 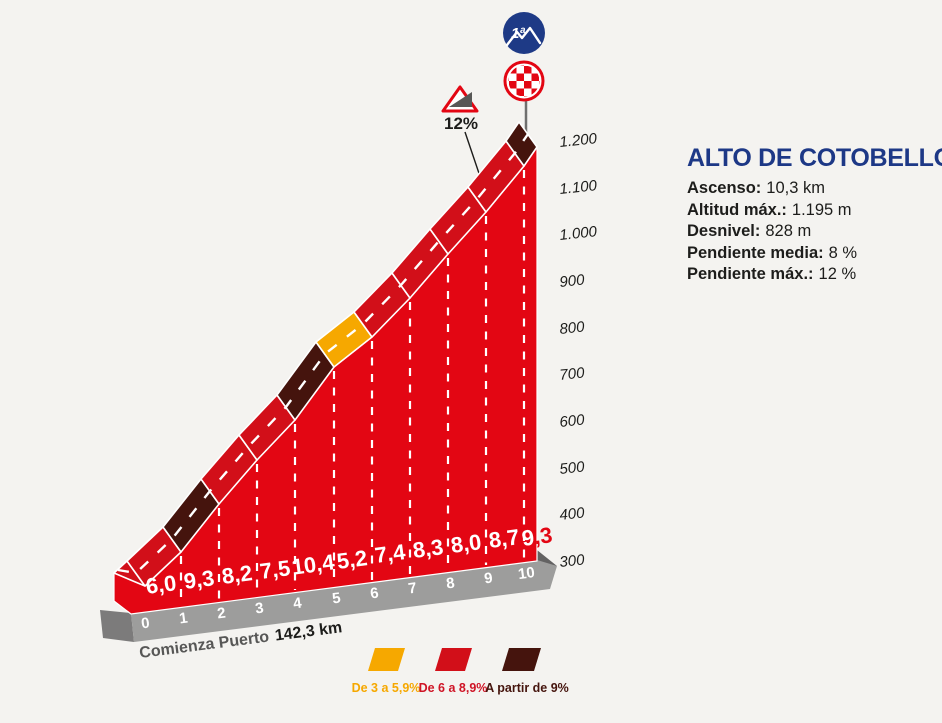 What do you see at coordinates (460, 99) in the screenshot?
I see `slope-glyph` at bounding box center [460, 99].